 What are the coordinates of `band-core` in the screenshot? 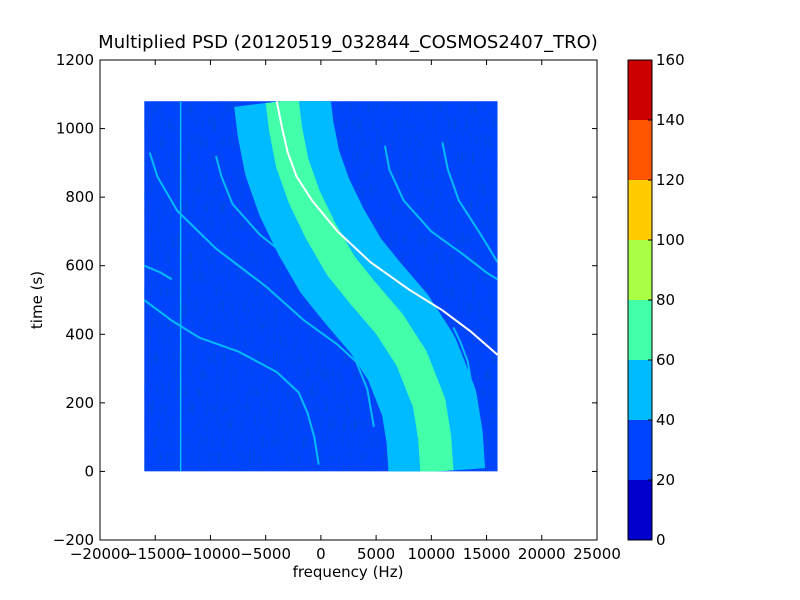 It's located at (359, 286).